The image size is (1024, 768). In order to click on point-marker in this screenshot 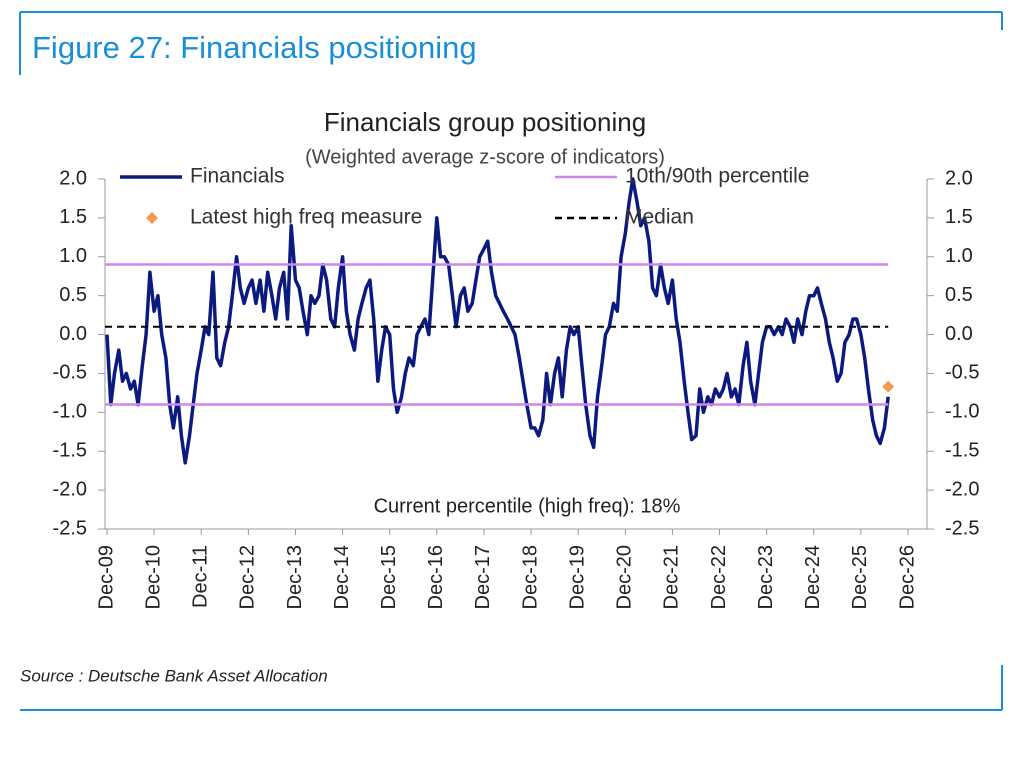, I will do `click(888, 386)`.